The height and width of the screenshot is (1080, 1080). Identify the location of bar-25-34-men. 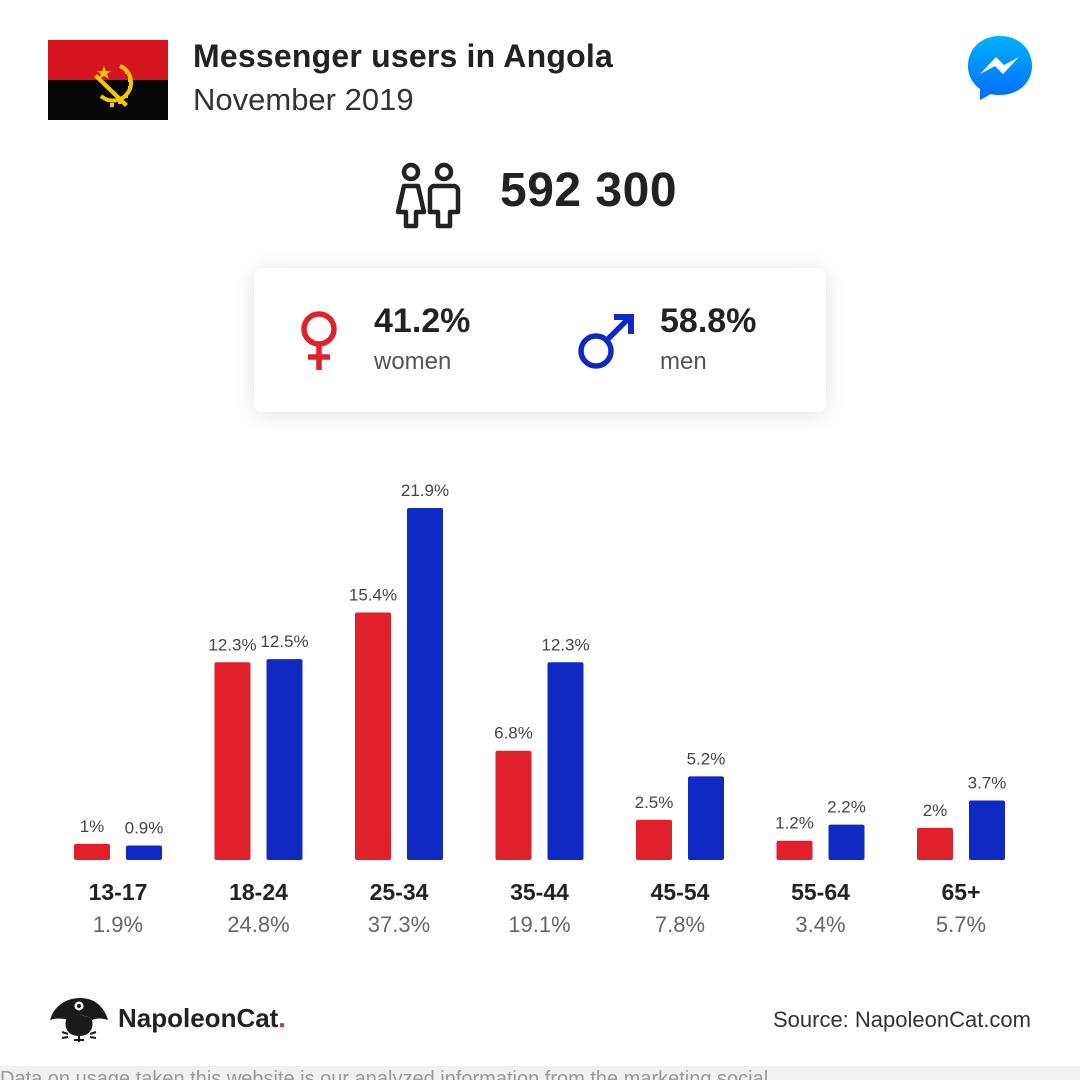
(425, 684).